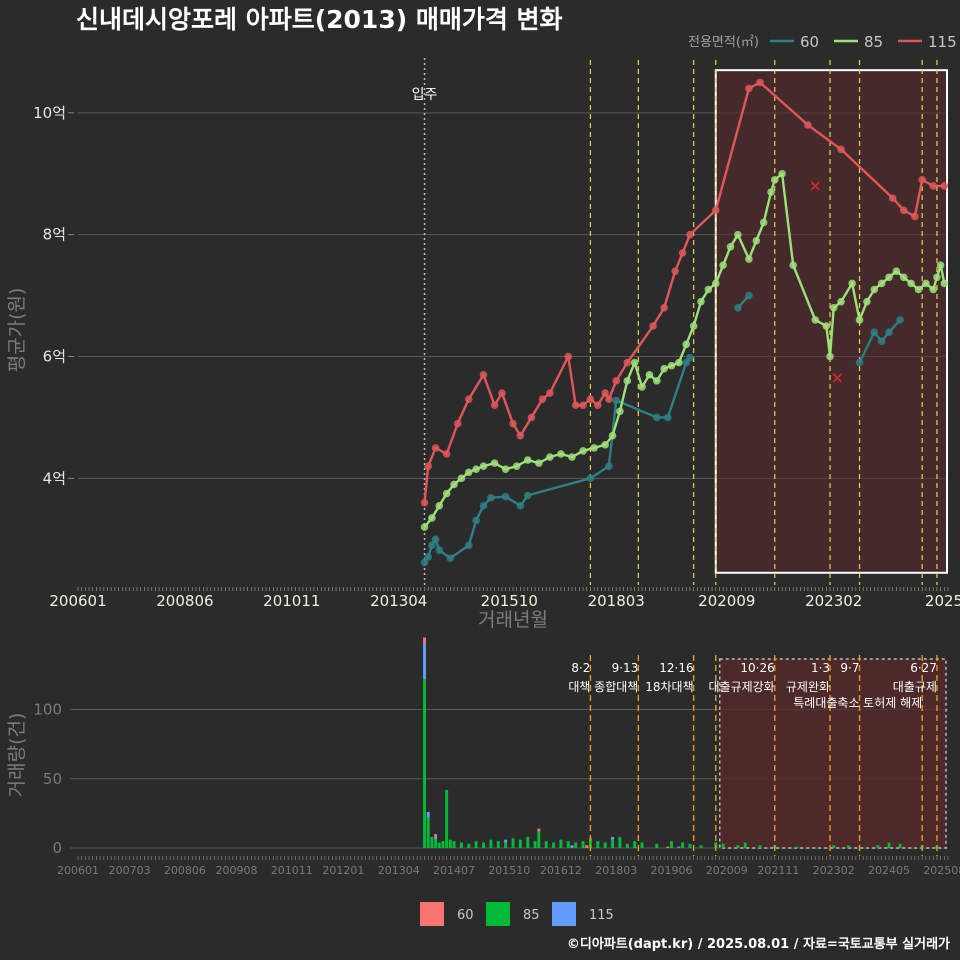  I want to click on policy-name-label: 대출규제, so click(915, 687).